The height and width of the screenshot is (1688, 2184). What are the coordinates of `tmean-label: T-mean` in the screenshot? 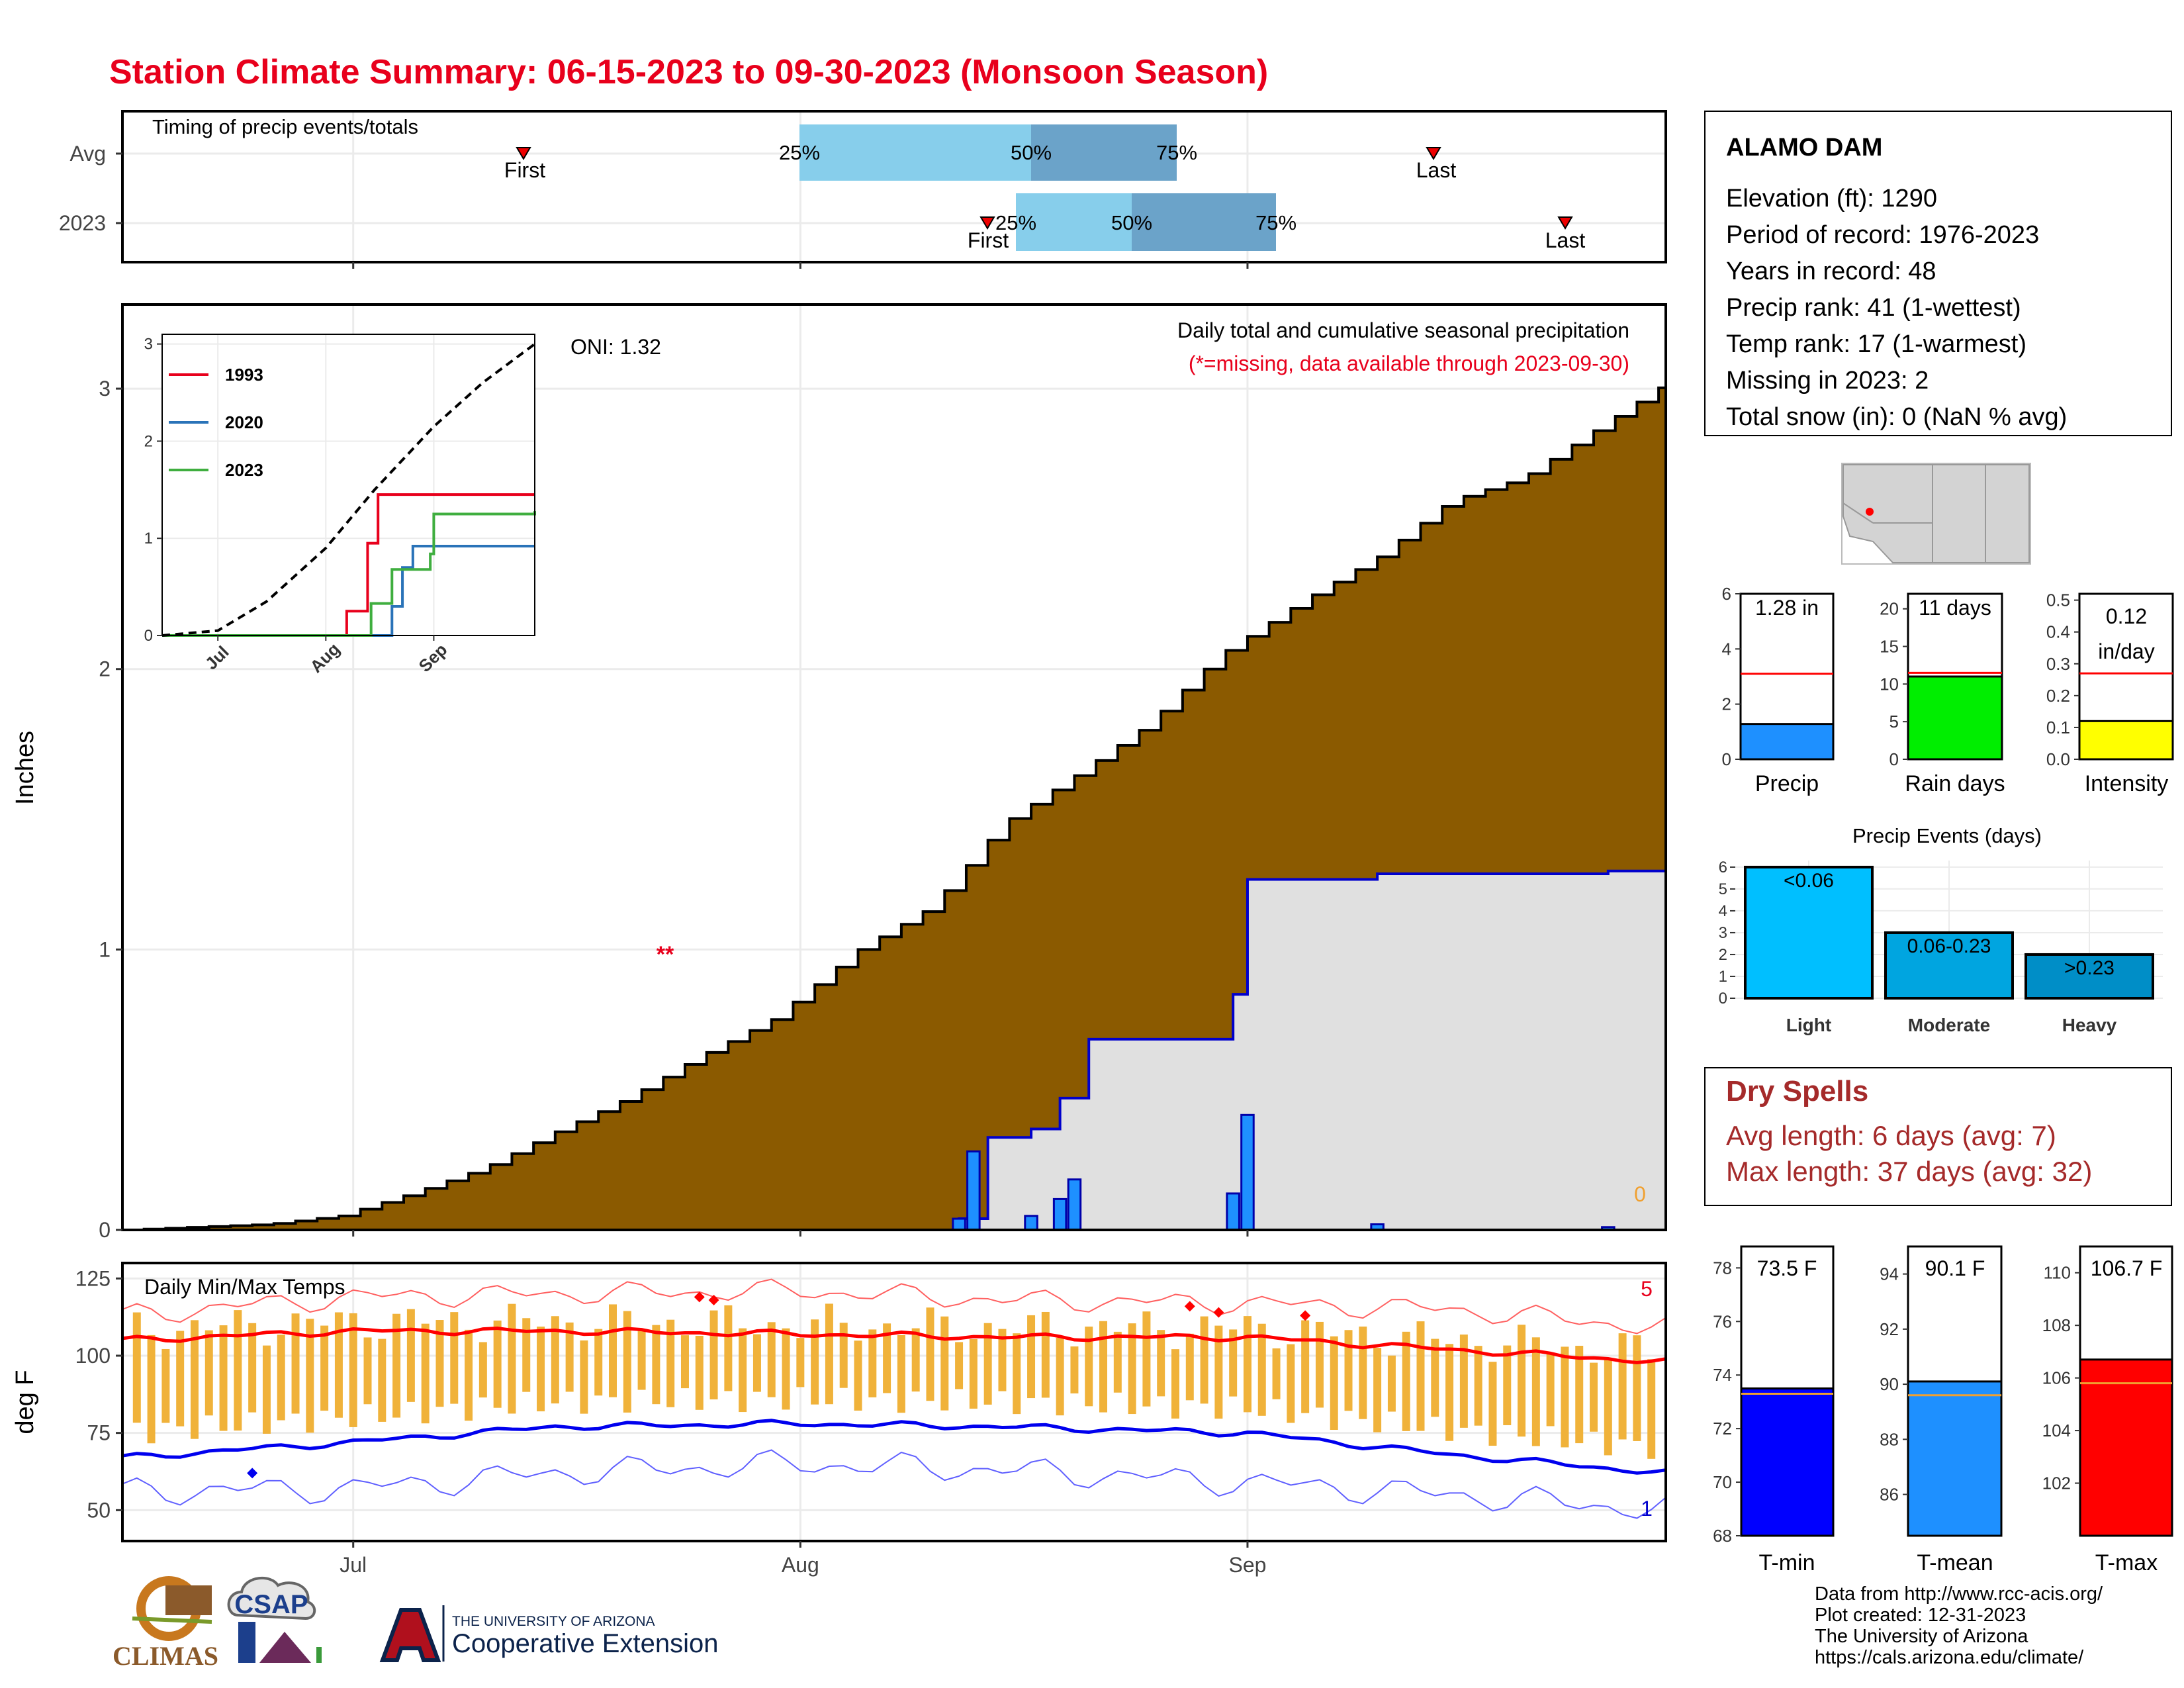 It's located at (1955, 1562).